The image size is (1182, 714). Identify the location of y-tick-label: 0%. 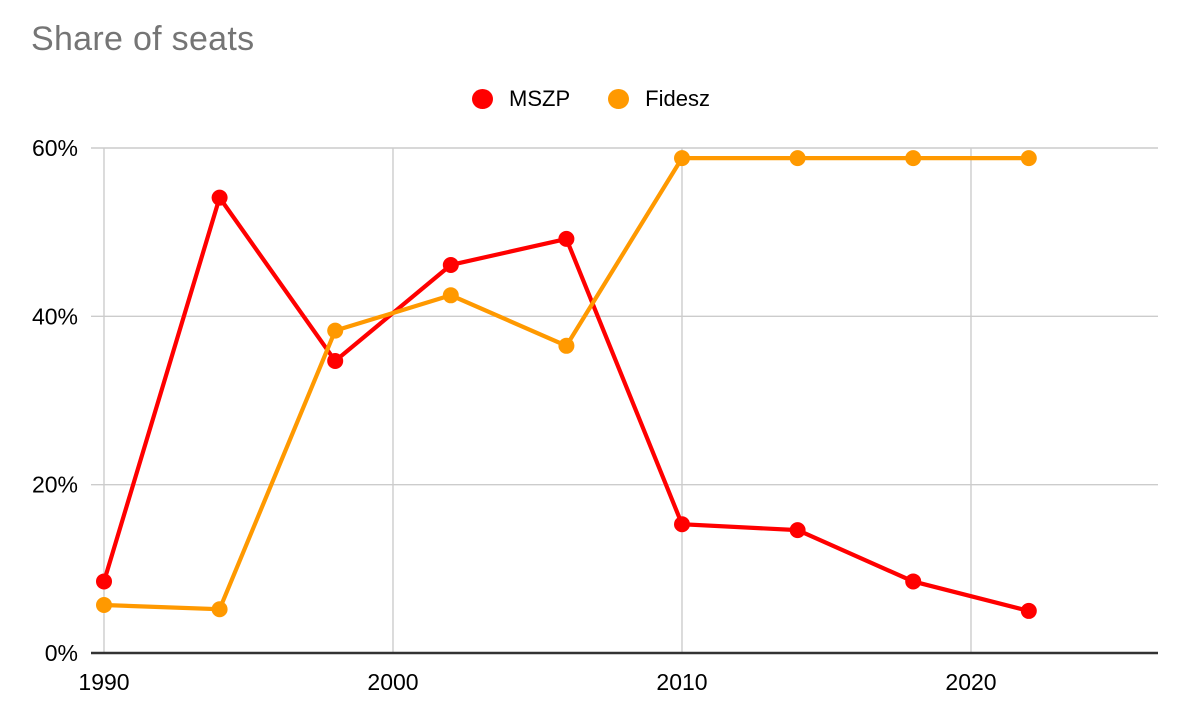
(61, 653).